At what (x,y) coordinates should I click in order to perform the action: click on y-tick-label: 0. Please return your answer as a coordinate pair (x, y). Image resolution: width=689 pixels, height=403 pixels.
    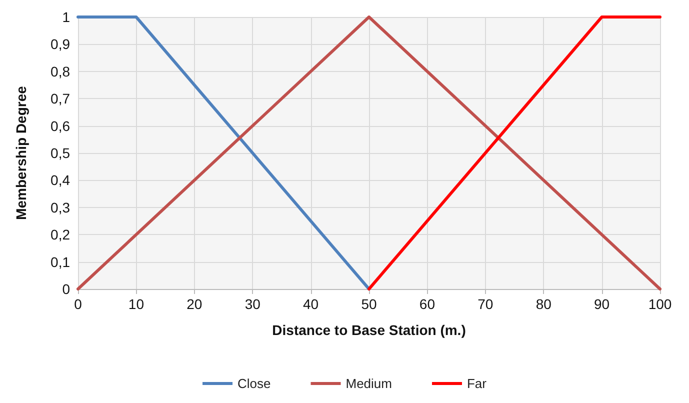
    Looking at the image, I should click on (66, 289).